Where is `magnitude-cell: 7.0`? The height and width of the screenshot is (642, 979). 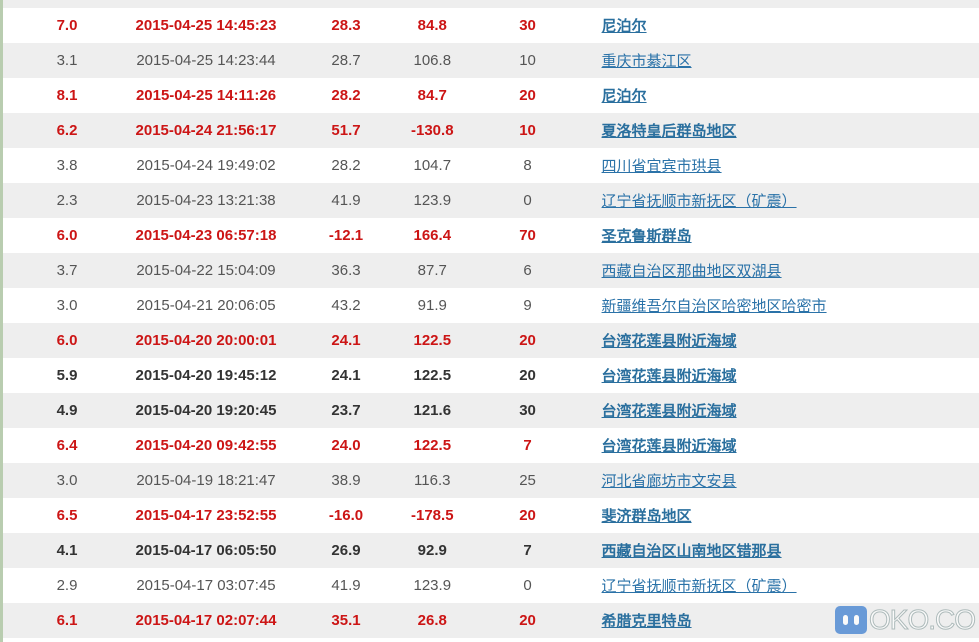 magnitude-cell: 7.0 is located at coordinates (67, 25).